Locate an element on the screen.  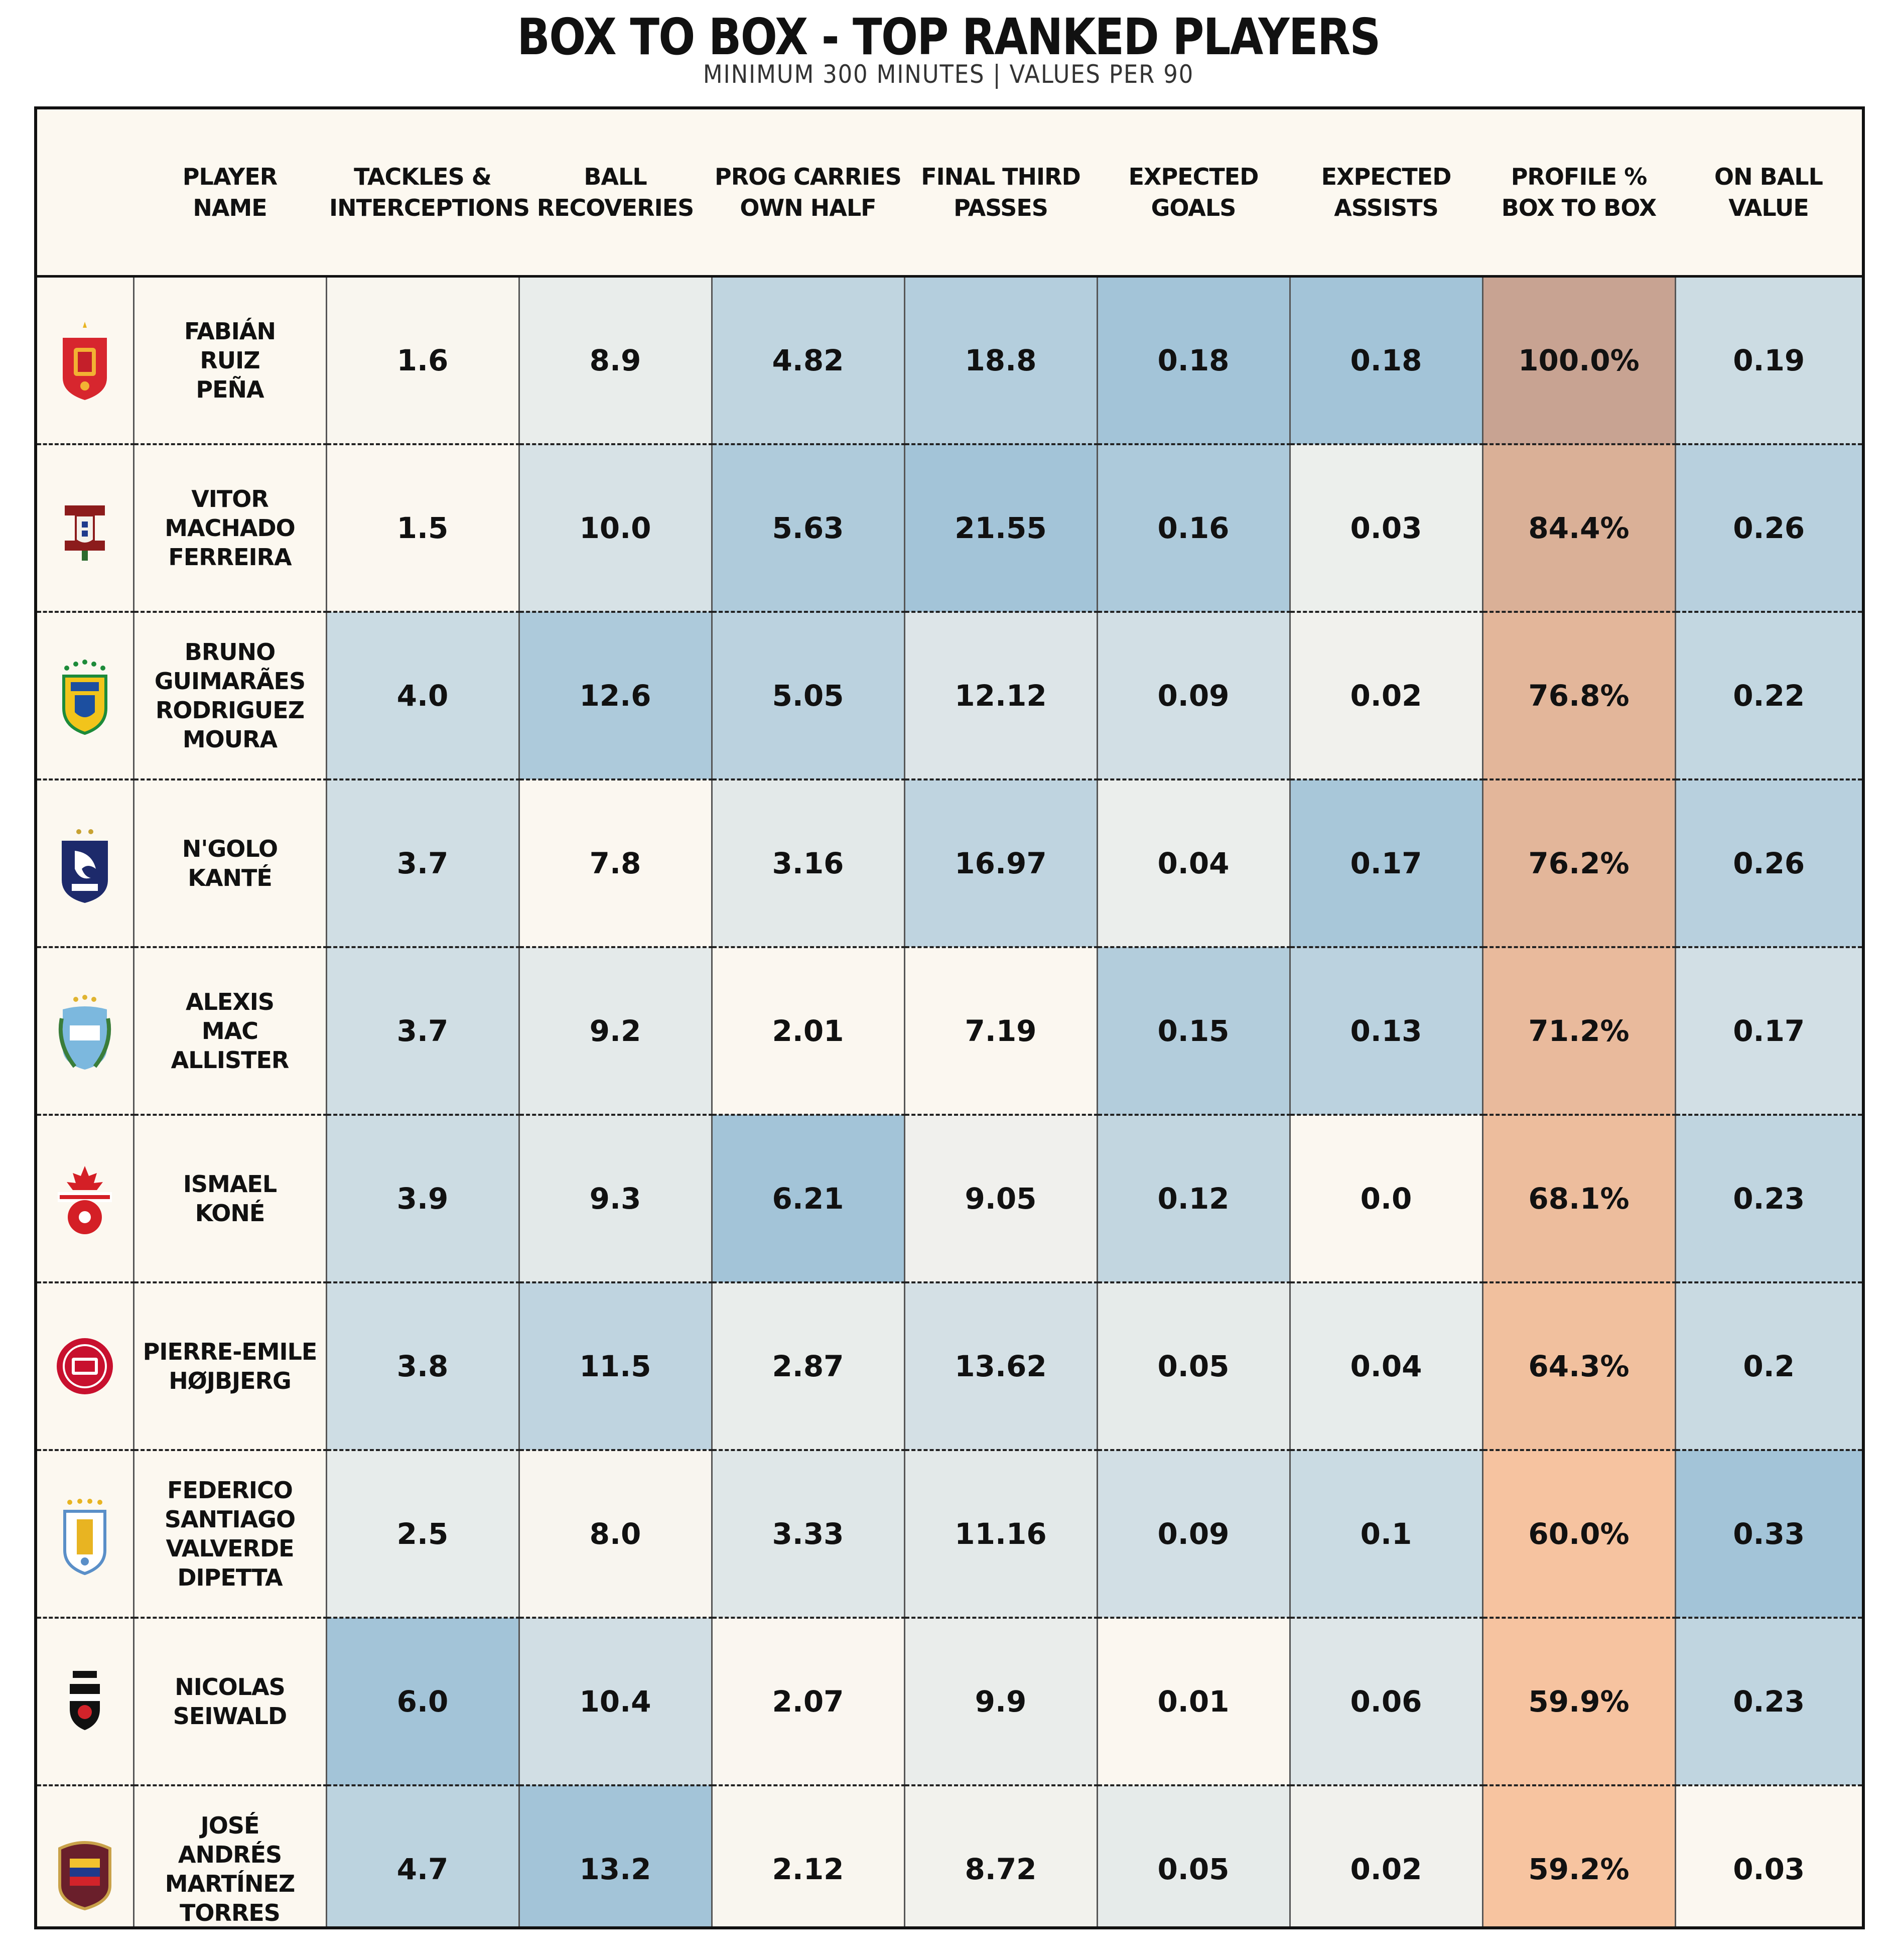
value-cell: 13.62 is located at coordinates (1000, 1366).